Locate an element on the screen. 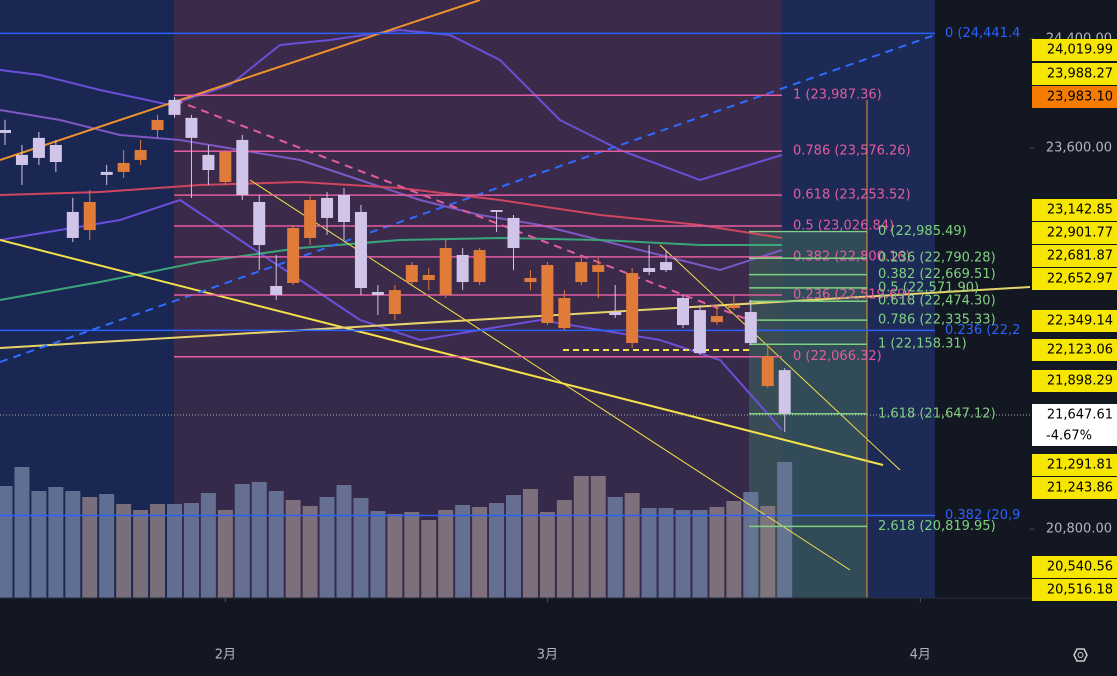  fib-label: 0 (24,441.4 is located at coordinates (982, 33).